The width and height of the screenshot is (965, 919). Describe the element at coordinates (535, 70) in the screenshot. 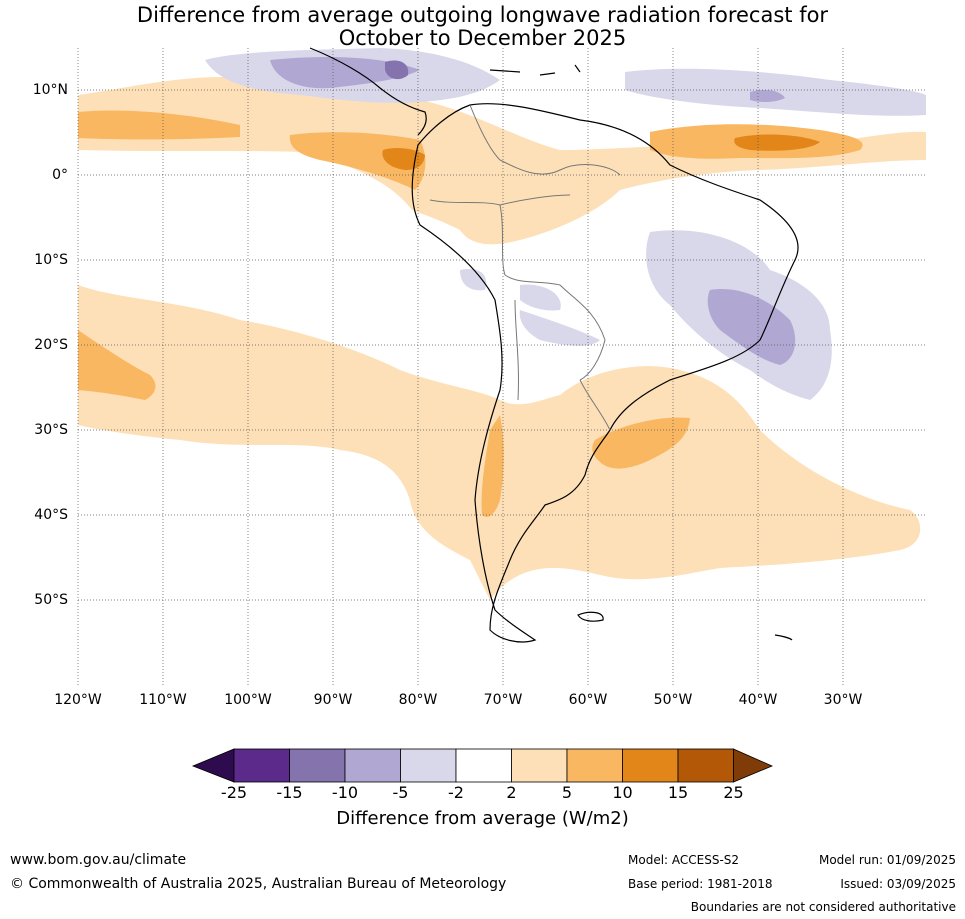

I see `caribbean-islands` at that location.